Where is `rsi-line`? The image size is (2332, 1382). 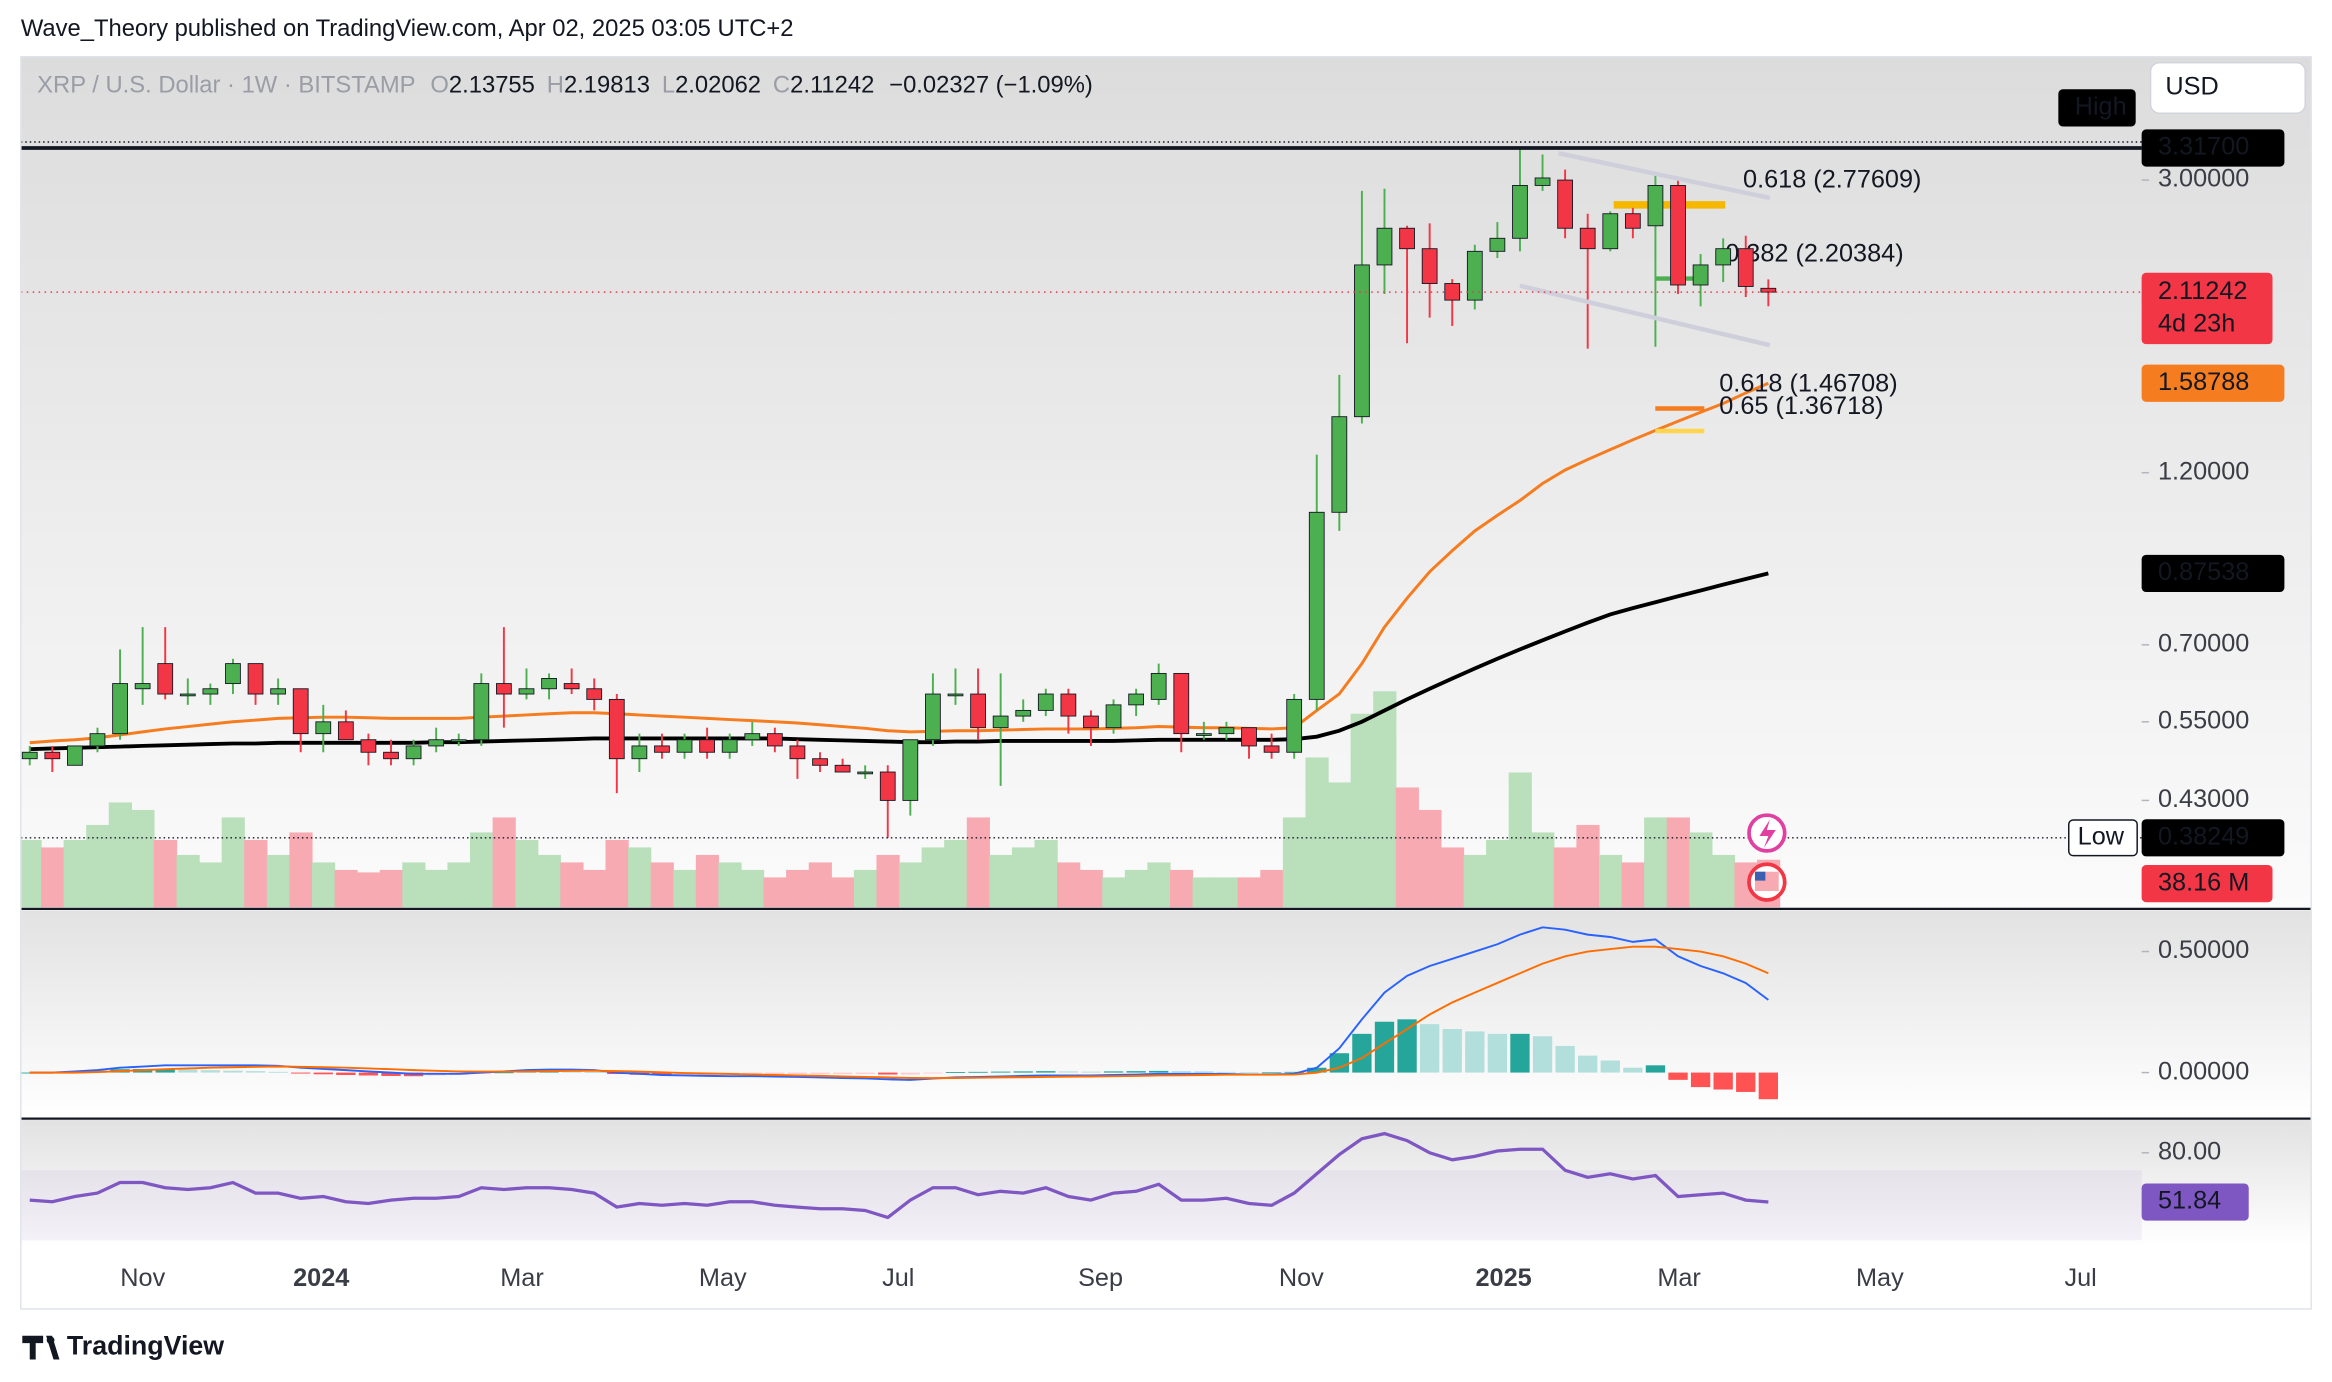
rsi-line is located at coordinates (899, 1175).